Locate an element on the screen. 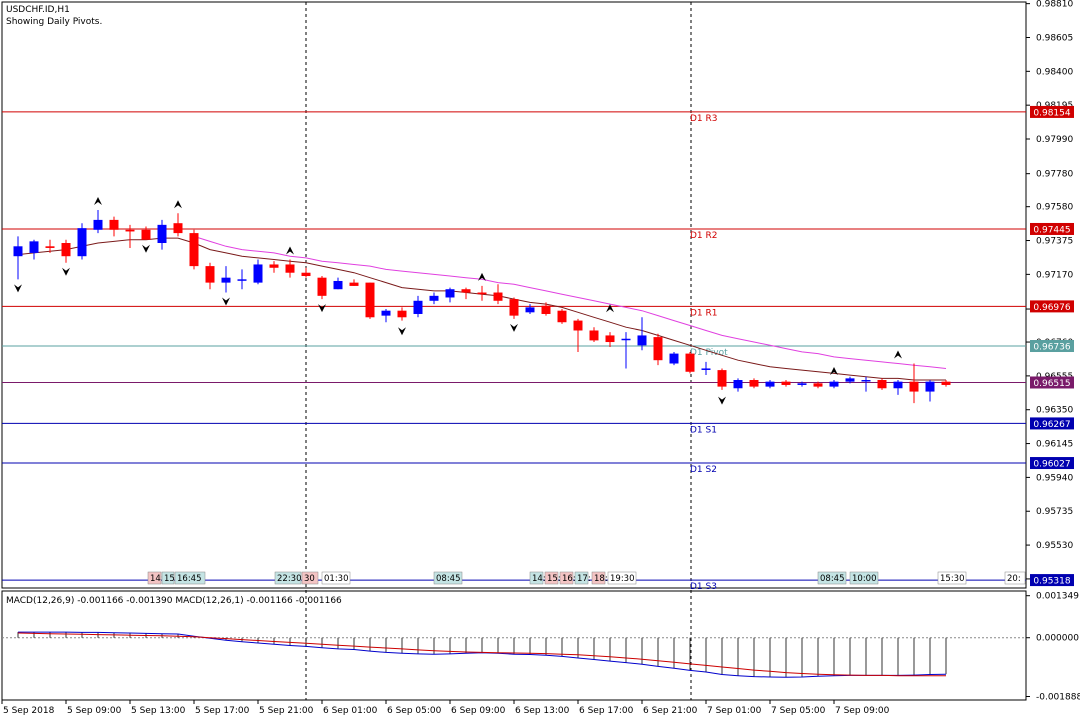 This screenshot has height=724, width=1080. session-marker-label: 15:30 is located at coordinates (952, 579).